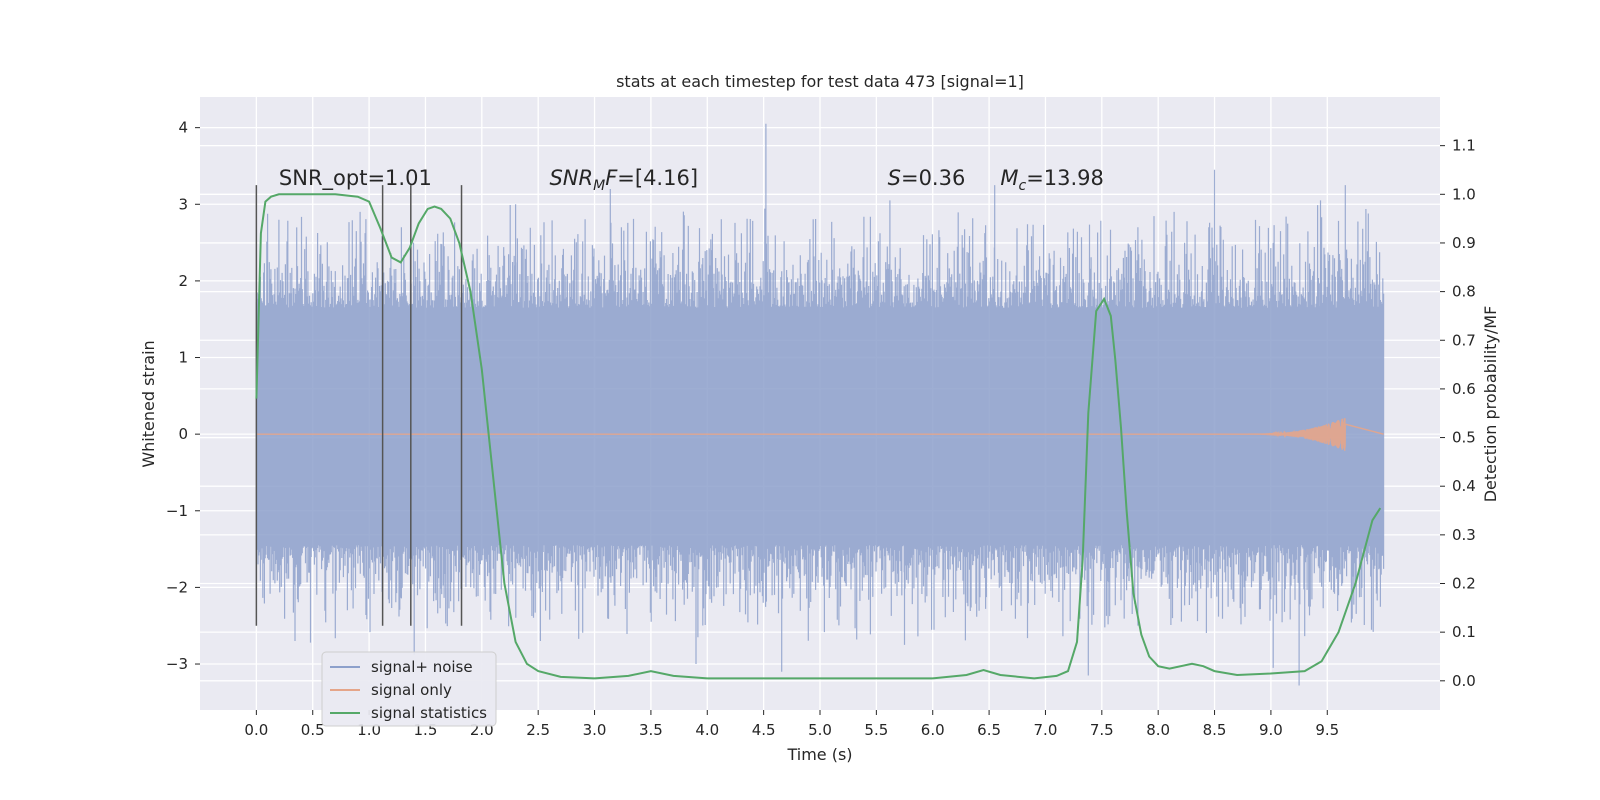  I want to click on y-tick-label: 1, so click(183, 358).